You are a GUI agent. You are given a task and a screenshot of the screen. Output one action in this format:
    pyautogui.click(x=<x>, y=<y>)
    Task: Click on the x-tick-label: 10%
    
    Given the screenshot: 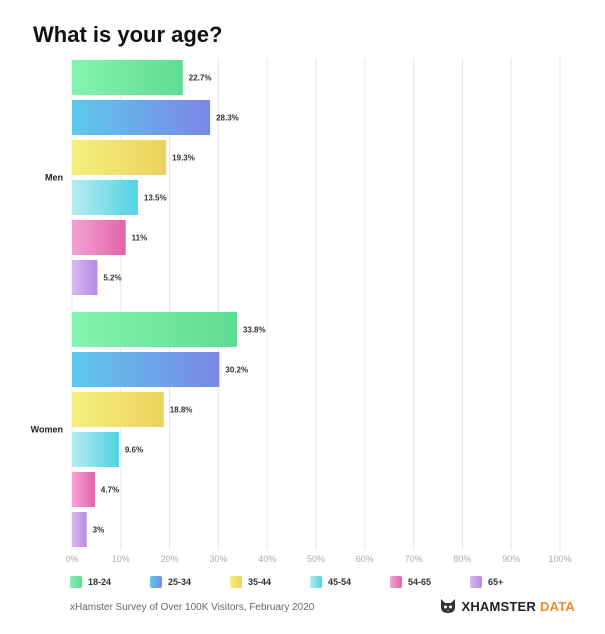 What is the action you would take?
    pyautogui.click(x=121, y=559)
    